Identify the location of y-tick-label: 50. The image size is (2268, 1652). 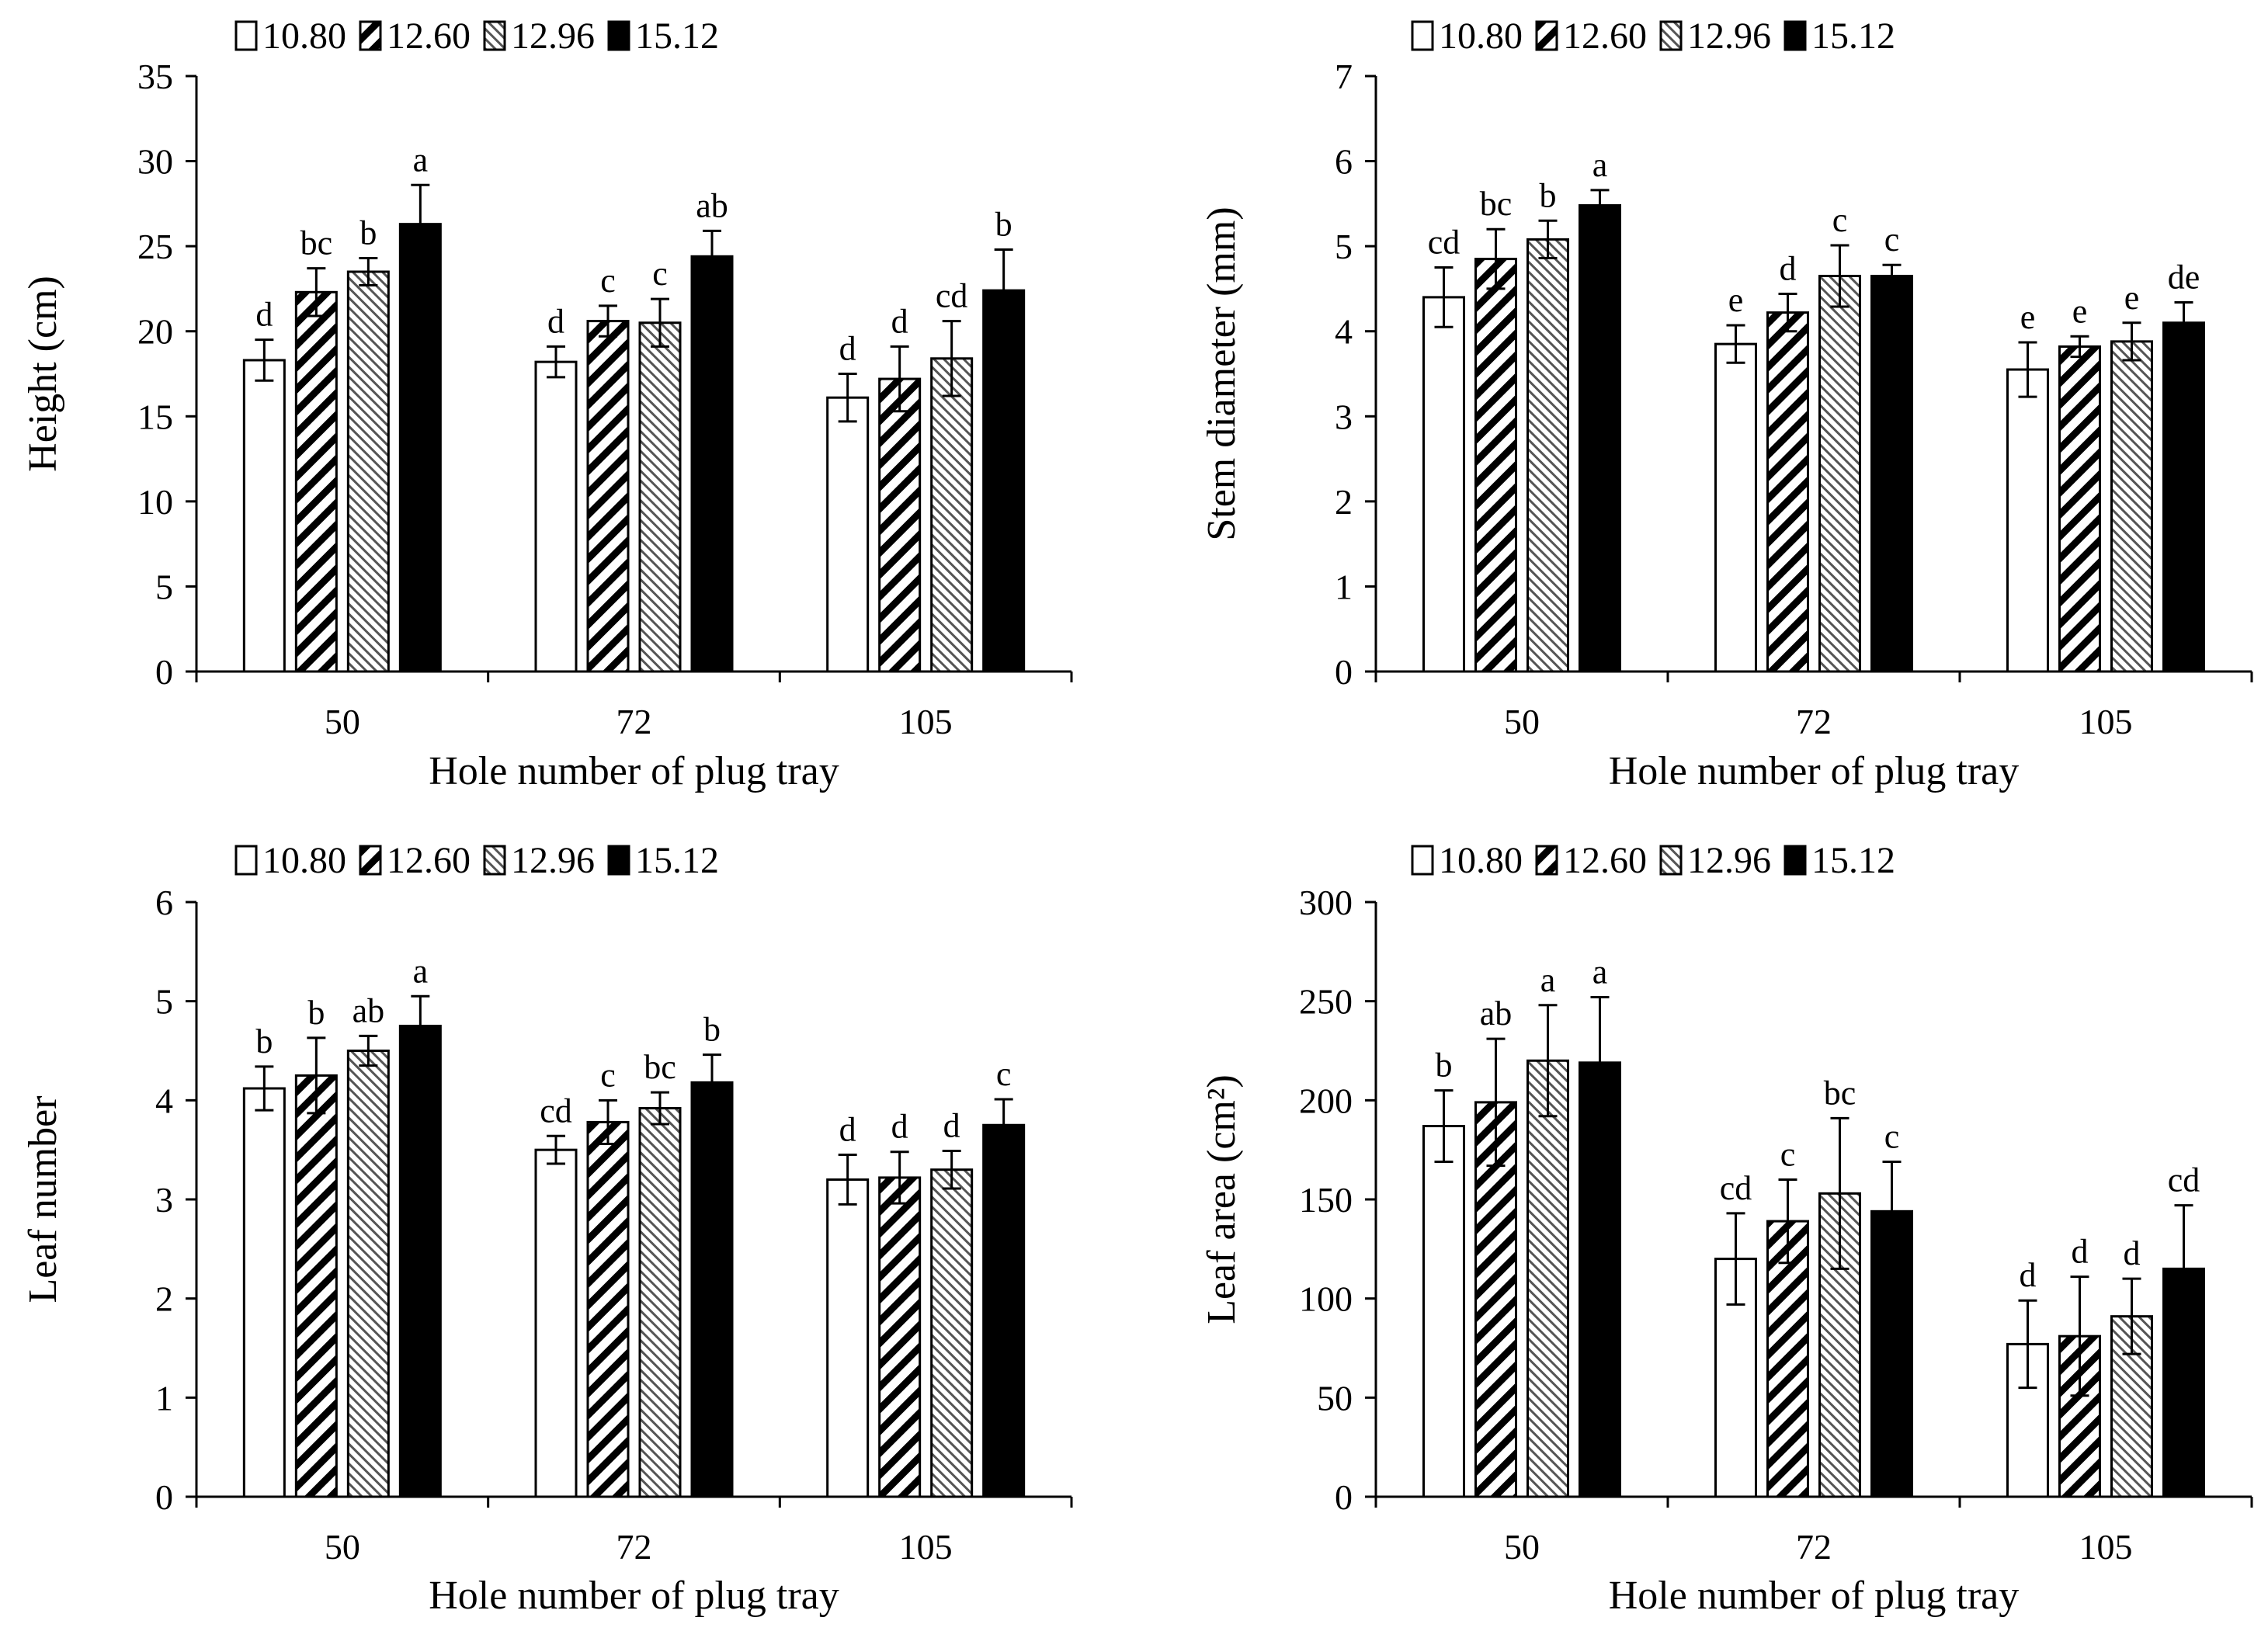
(1335, 1398).